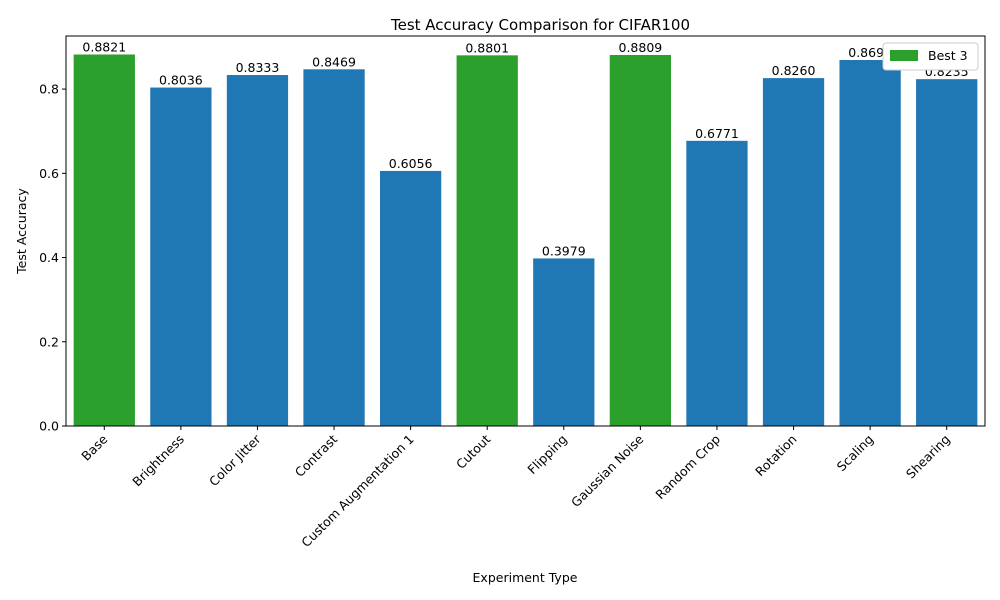 Image resolution: width=1000 pixels, height=600 pixels. I want to click on x-tick-label-flipping: Flipping, so click(546, 454).